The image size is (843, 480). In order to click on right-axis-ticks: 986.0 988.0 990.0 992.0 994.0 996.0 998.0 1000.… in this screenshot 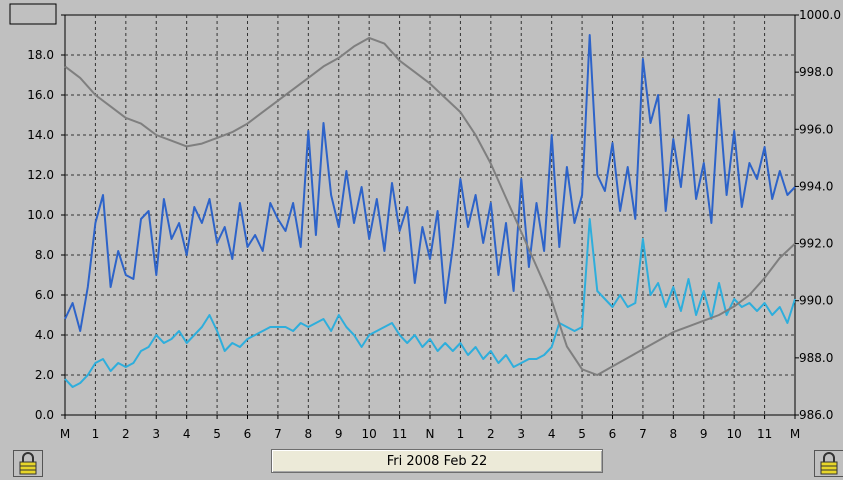, I will do `click(818, 215)`.